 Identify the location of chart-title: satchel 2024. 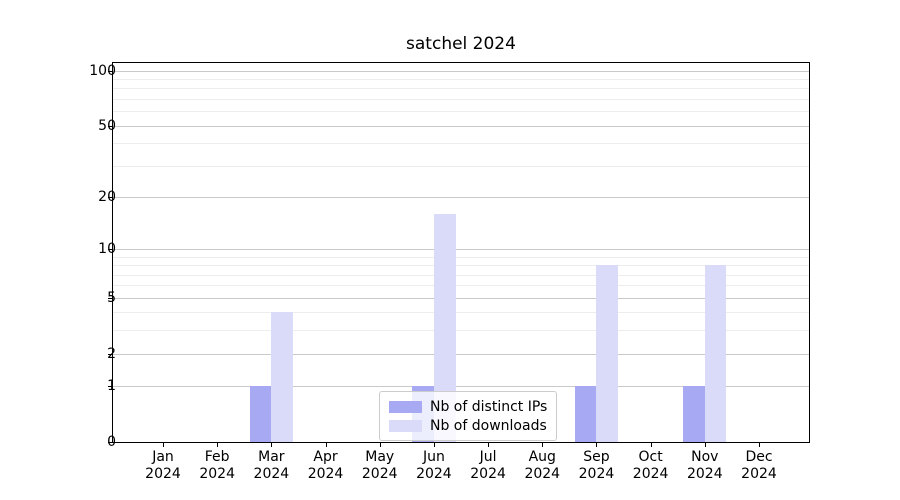
(461, 44).